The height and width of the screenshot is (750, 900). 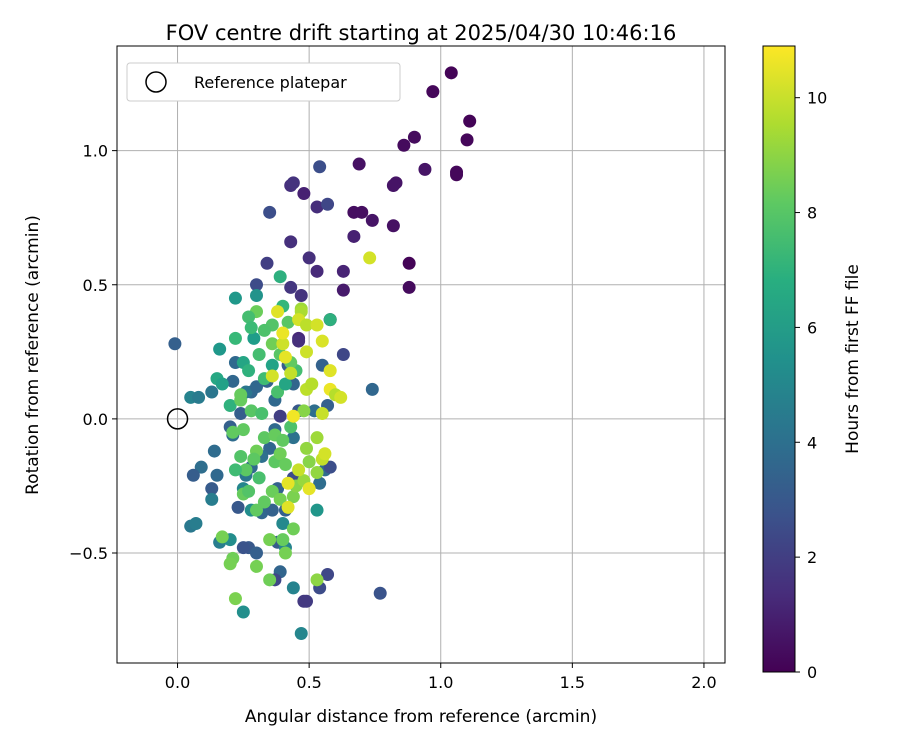 What do you see at coordinates (812, 213) in the screenshot?
I see `colorbar-tick-label: 8` at bounding box center [812, 213].